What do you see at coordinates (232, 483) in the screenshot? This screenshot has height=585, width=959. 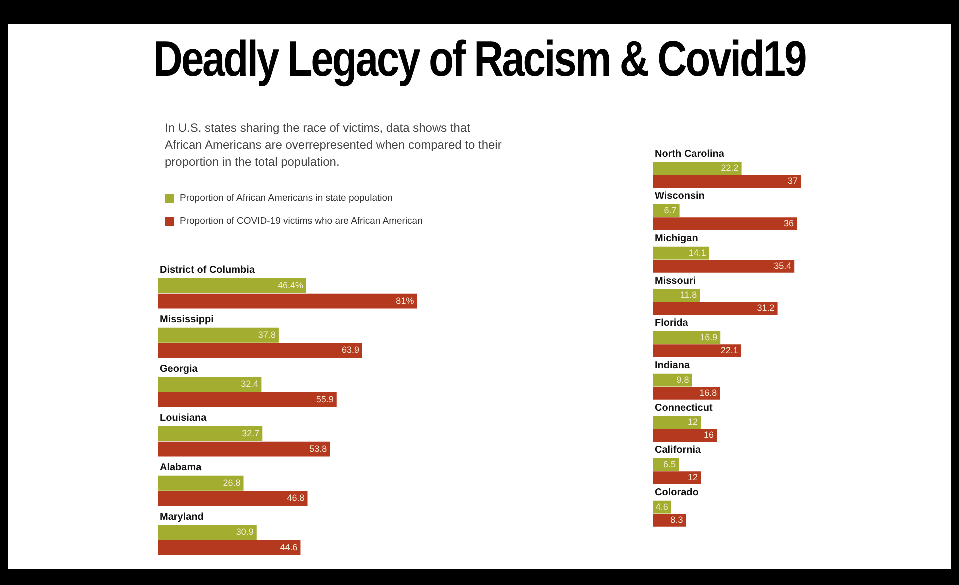 I see `data-label: 26.8` at bounding box center [232, 483].